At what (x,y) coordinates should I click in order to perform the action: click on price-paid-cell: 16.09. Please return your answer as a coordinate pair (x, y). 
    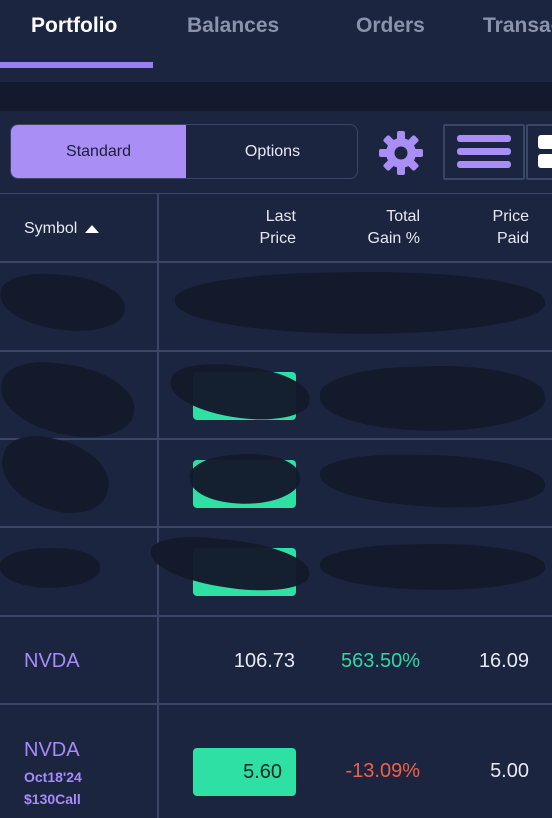
    Looking at the image, I should click on (503, 661).